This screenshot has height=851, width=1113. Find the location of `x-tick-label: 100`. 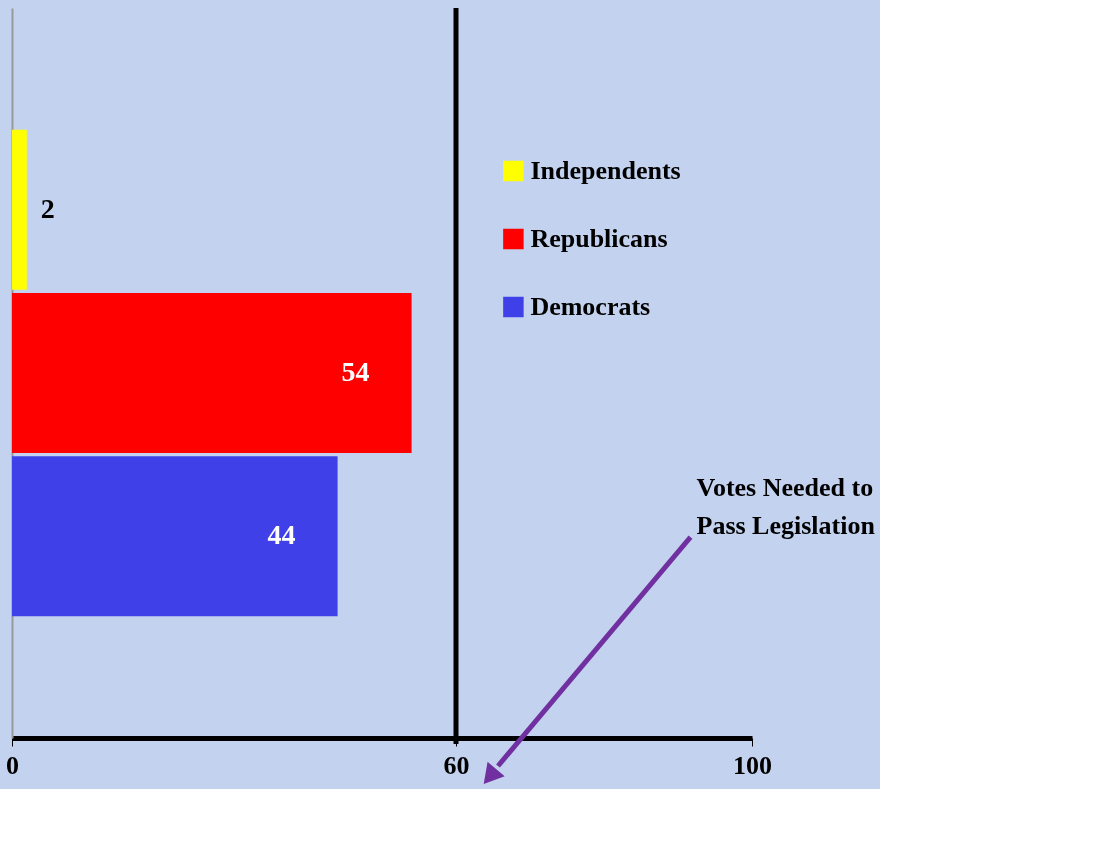

x-tick-label: 100 is located at coordinates (752, 765).